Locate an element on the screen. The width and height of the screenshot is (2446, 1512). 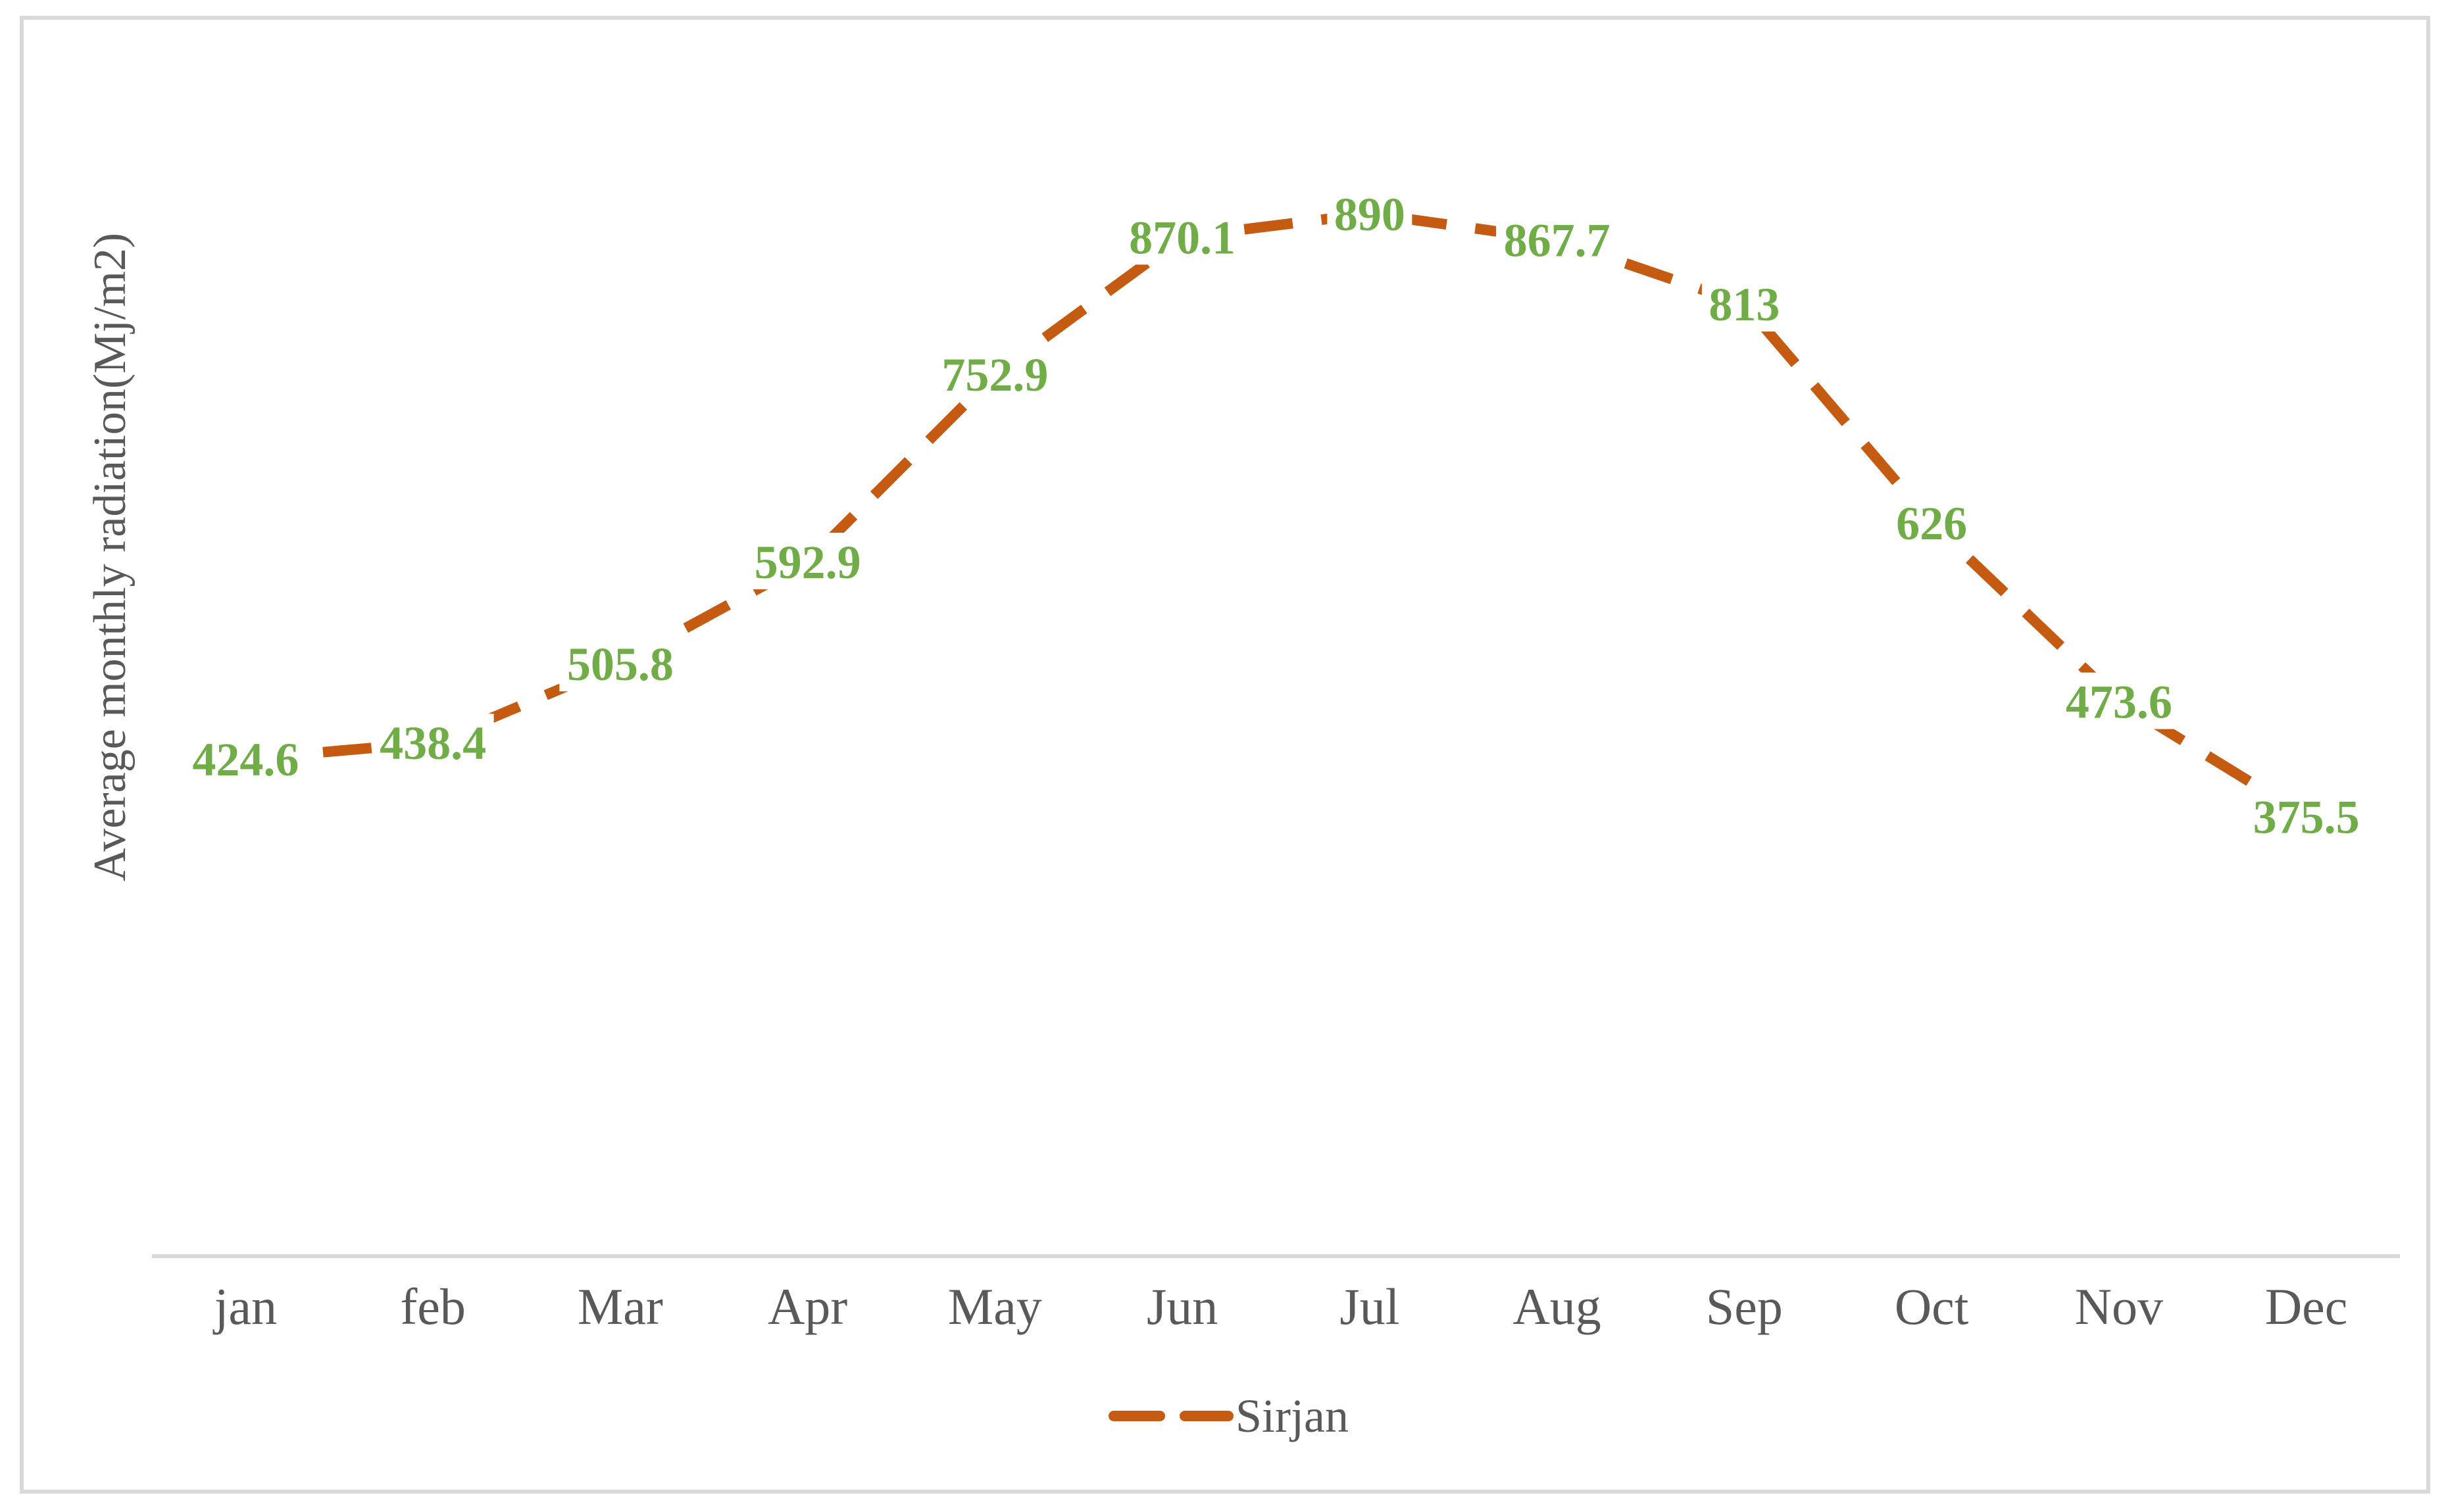
x-axis-label-jun: Jun is located at coordinates (1182, 1306).